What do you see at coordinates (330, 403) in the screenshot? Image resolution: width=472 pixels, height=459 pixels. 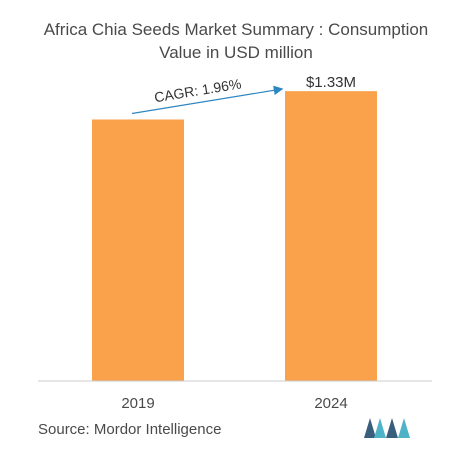 I see `x-tick-label-2024: 2024` at bounding box center [330, 403].